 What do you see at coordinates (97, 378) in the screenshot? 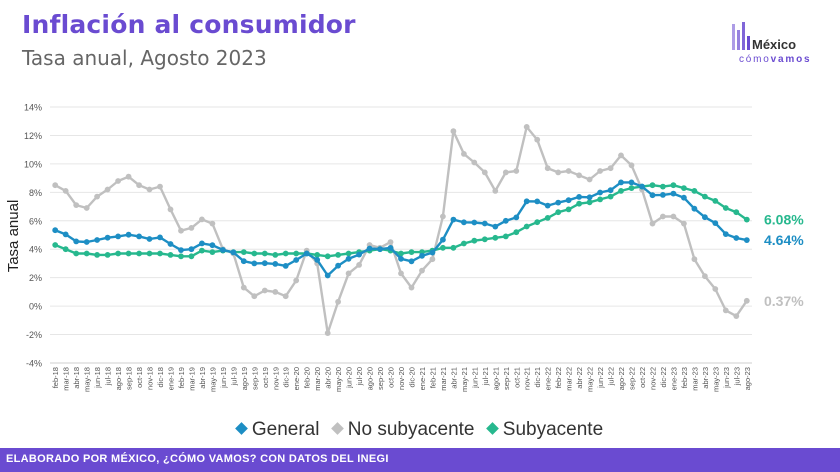
I see `x-tick-label: jun-18` at bounding box center [97, 378].